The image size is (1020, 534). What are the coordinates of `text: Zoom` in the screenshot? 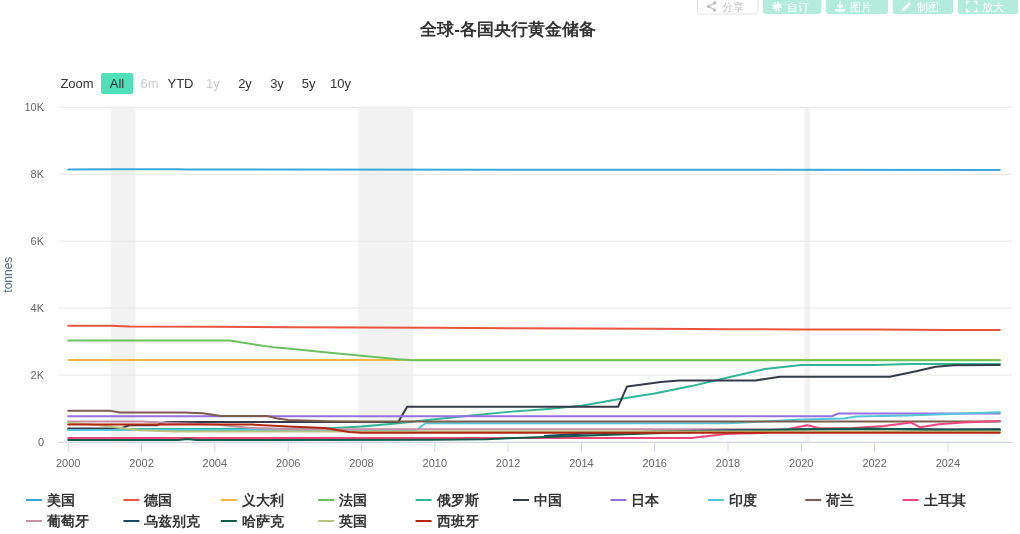 It's located at (77, 83).